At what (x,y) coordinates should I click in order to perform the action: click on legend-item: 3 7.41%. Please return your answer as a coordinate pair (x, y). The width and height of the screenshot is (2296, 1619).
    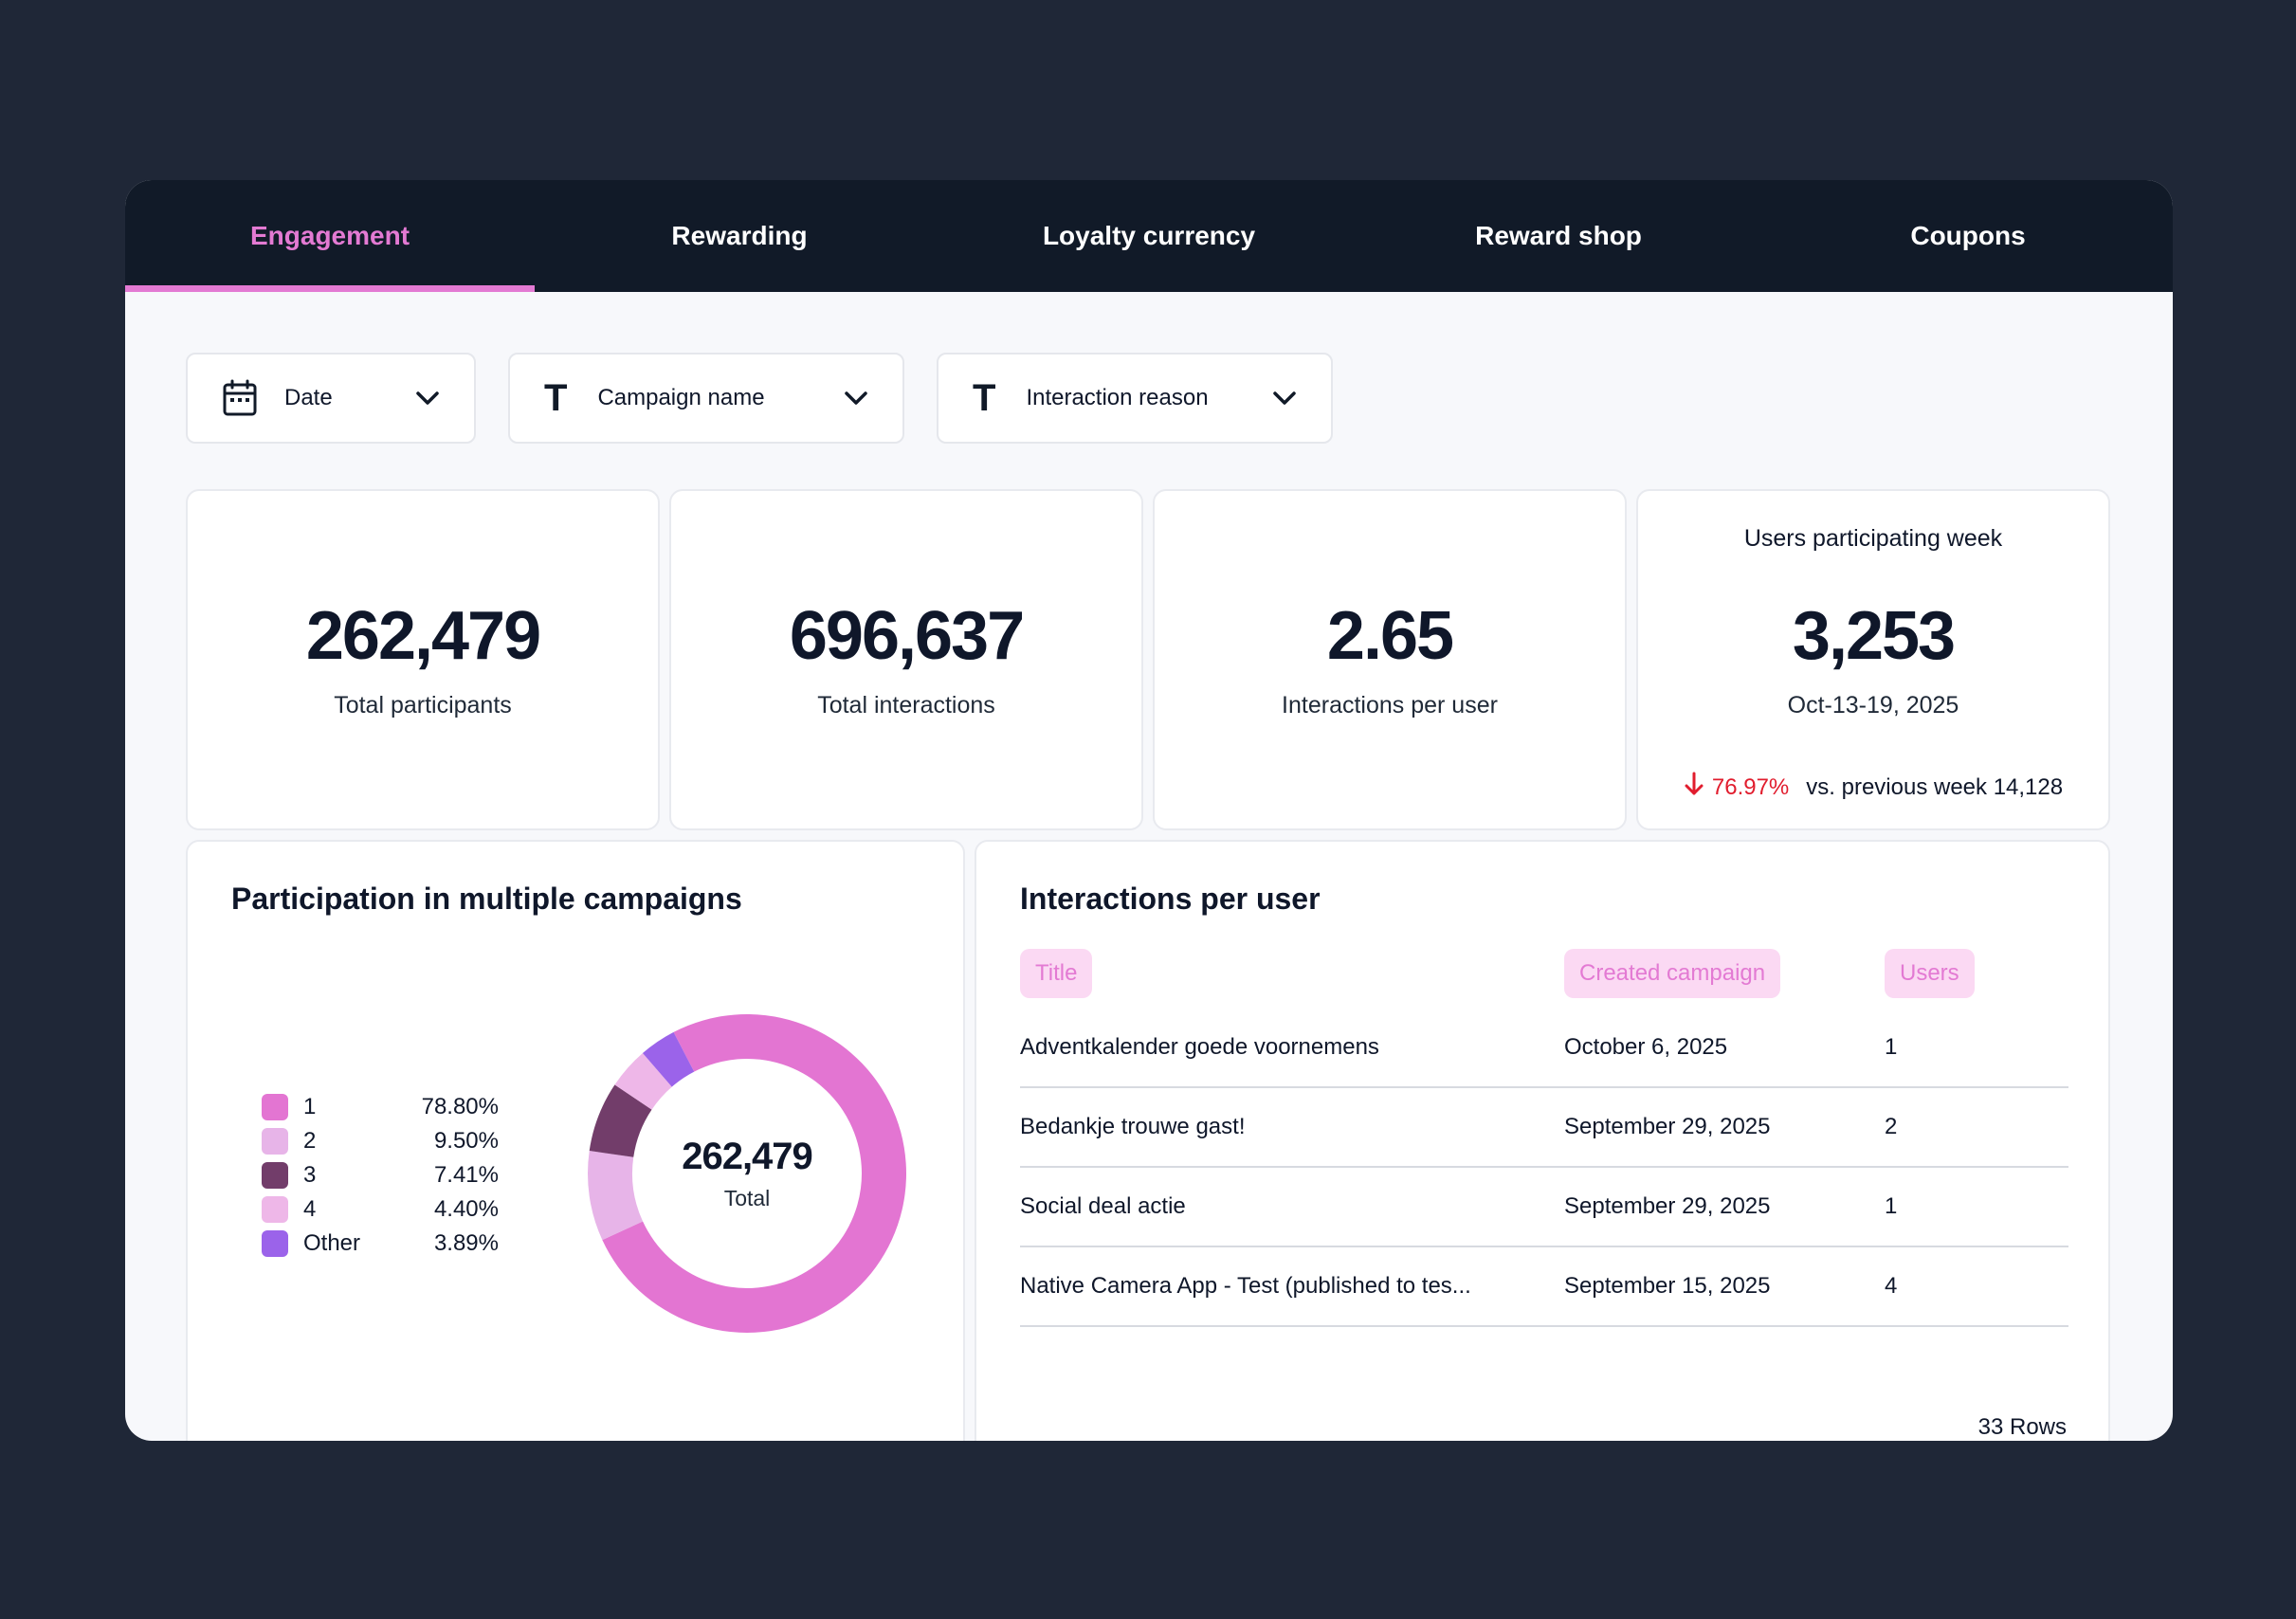
    Looking at the image, I should click on (380, 1175).